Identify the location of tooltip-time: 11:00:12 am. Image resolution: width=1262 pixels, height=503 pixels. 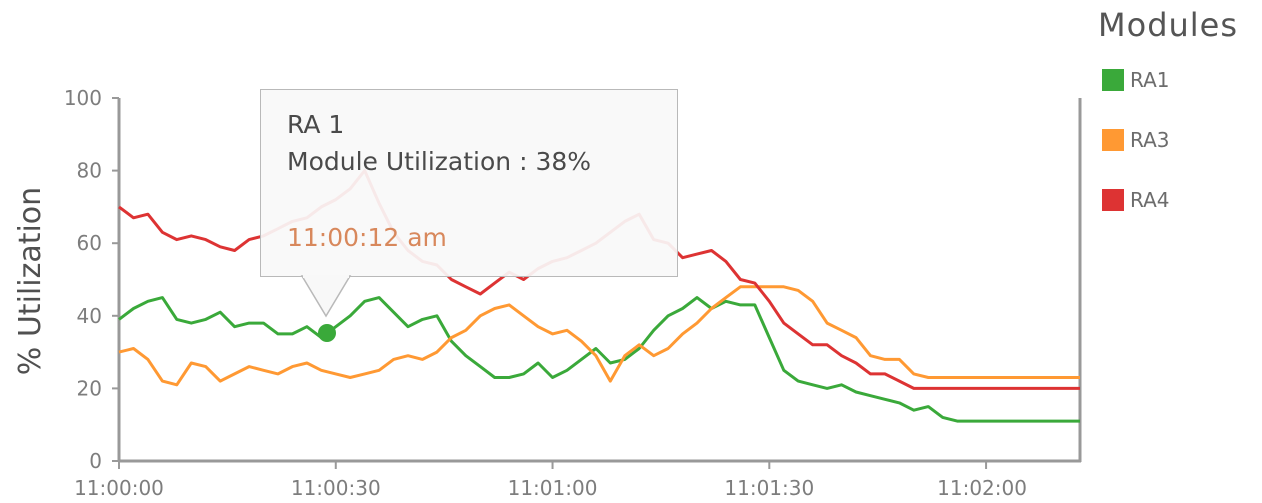
(367, 237).